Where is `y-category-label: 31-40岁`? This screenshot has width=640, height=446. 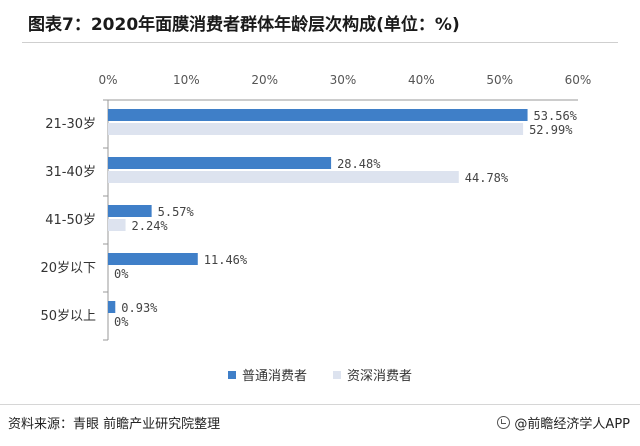 y-category-label: 31-40岁 is located at coordinates (70, 172).